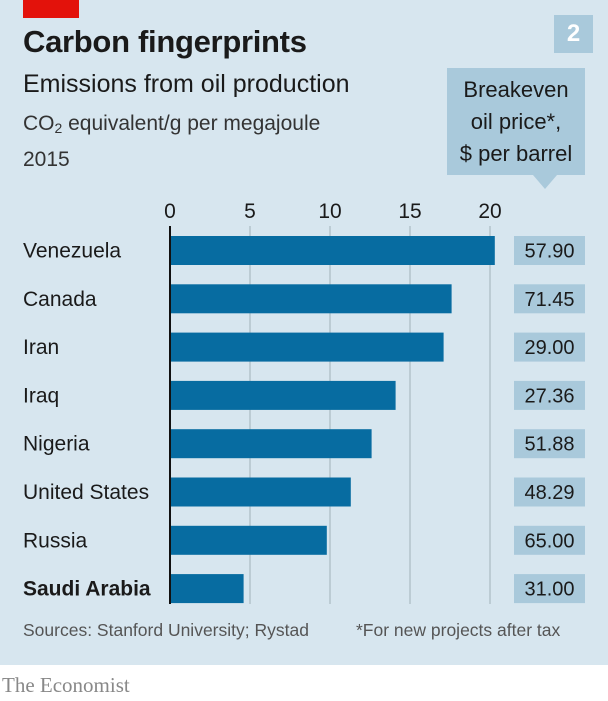 The height and width of the screenshot is (701, 608). I want to click on category-label: Canada, so click(60, 299).